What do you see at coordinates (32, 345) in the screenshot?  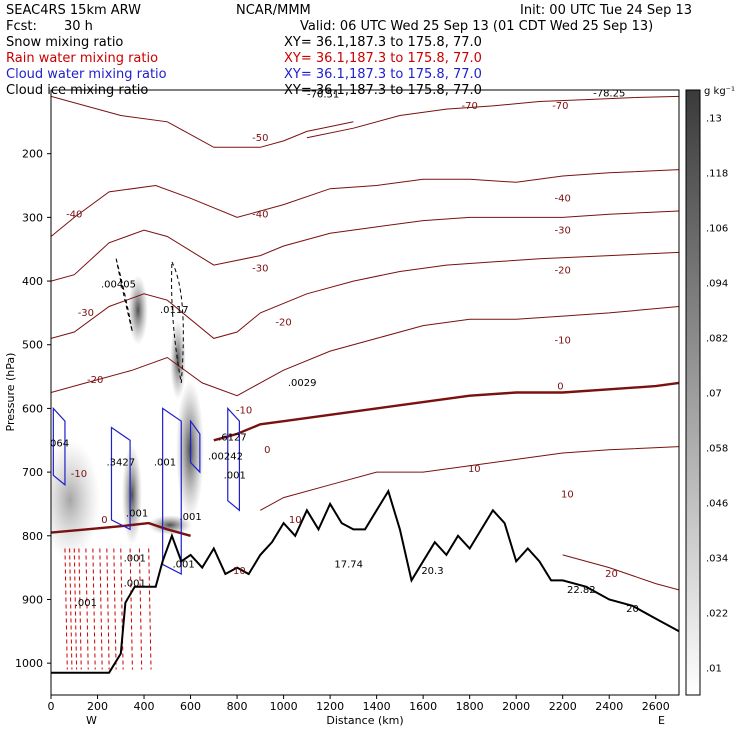 I see `y-tick-label: 500` at bounding box center [32, 345].